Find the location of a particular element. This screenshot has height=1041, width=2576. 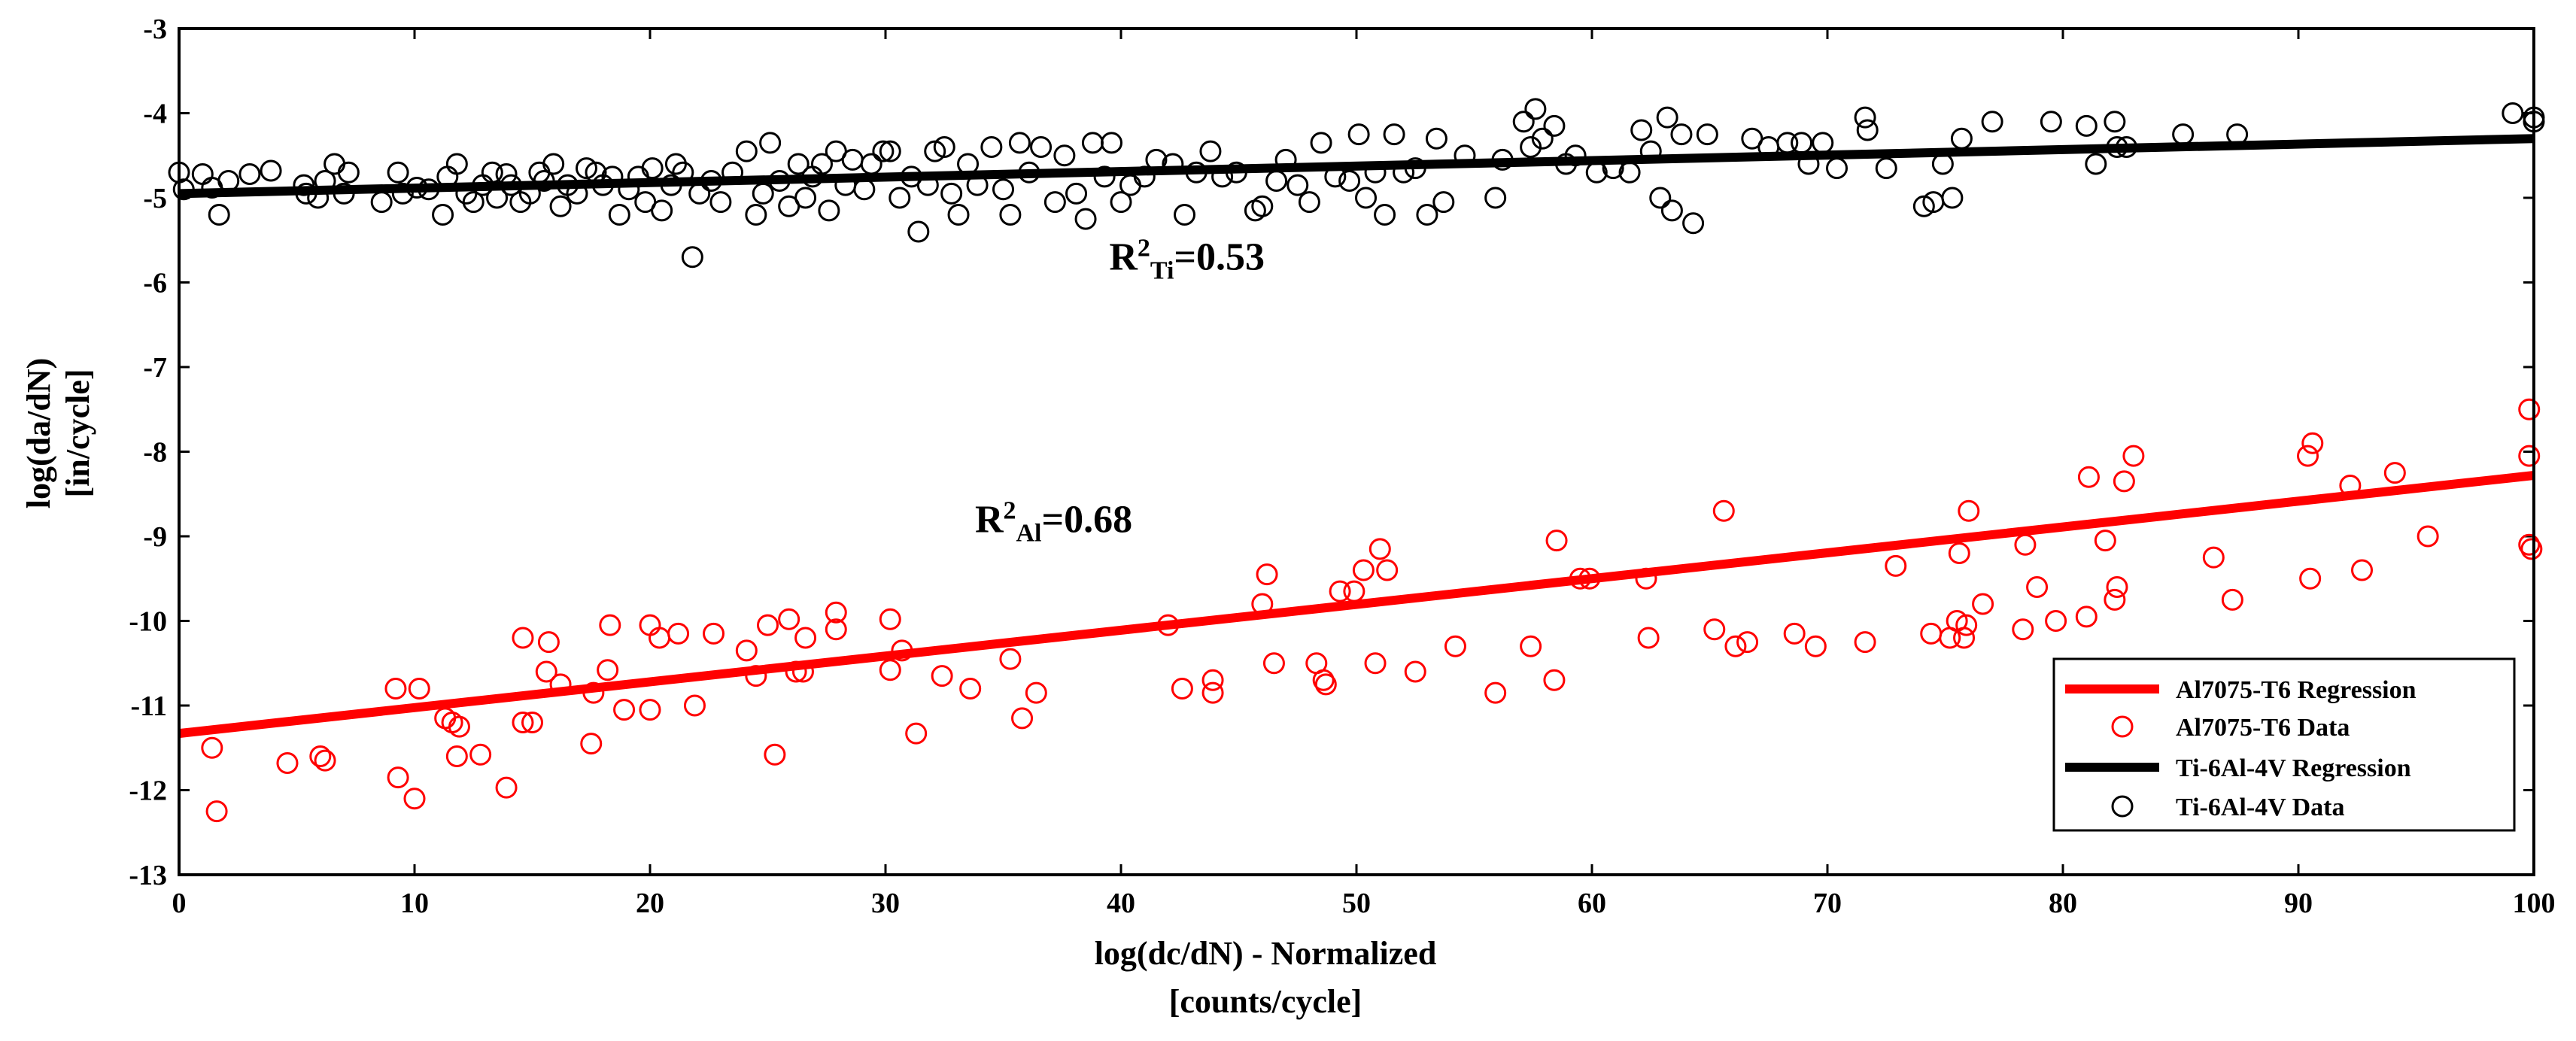

legend-label-al-data: Al7075-T6 Data is located at coordinates (2263, 728).